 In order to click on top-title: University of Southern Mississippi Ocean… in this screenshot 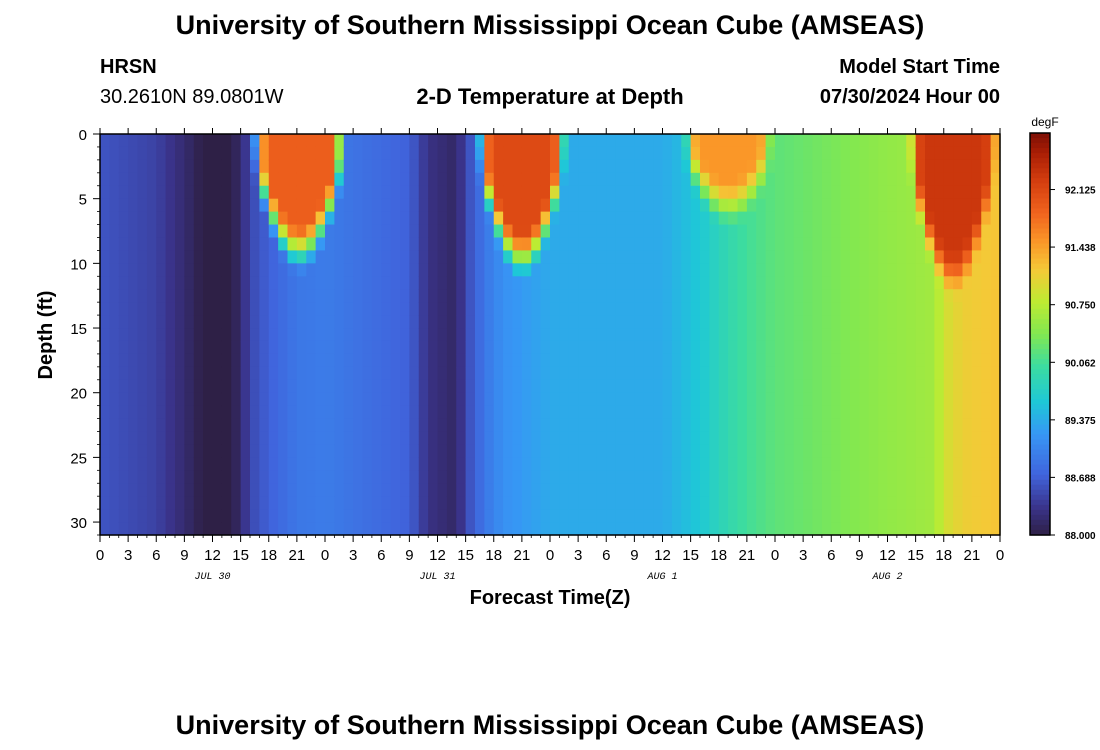, I will do `click(550, 25)`.